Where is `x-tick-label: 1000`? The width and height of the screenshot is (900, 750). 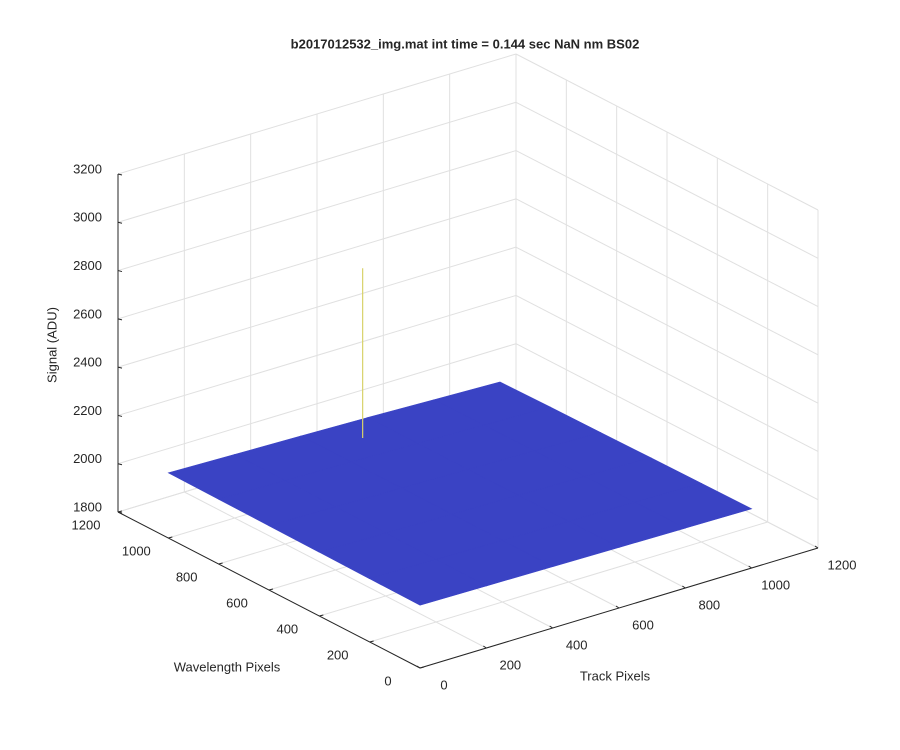 x-tick-label: 1000 is located at coordinates (775, 584).